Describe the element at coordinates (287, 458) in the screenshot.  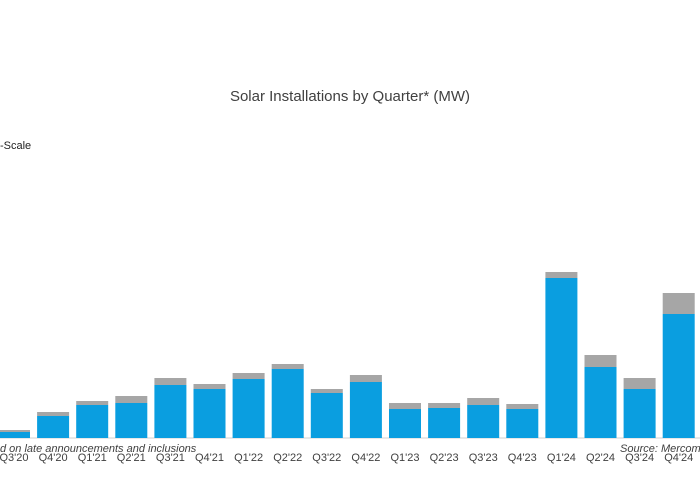
I see `x-tick-label: Q2'22` at that location.